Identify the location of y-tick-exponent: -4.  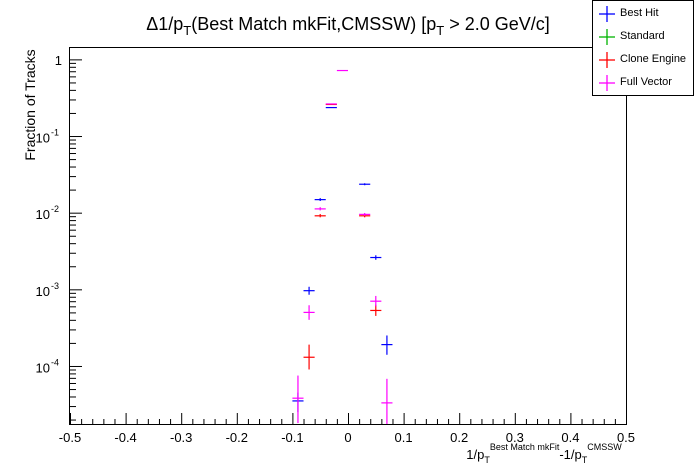
(55, 362).